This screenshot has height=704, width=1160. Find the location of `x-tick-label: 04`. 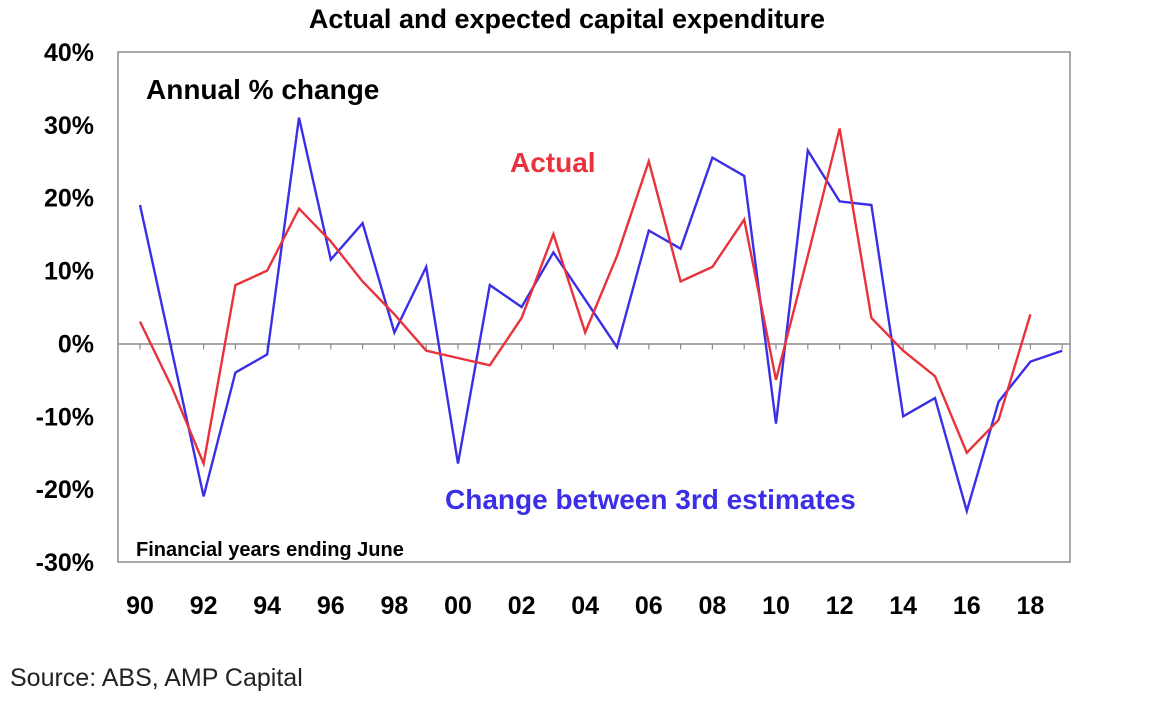

x-tick-label: 04 is located at coordinates (585, 606).